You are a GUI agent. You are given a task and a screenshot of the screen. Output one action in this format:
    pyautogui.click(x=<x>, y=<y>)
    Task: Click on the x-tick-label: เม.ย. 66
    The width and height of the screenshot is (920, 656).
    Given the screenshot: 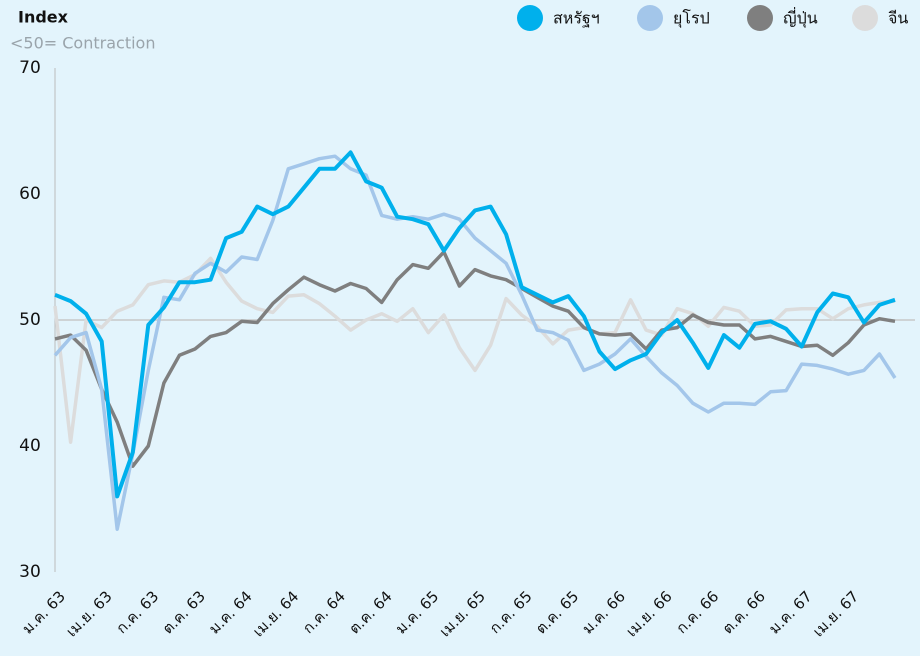 What is the action you would take?
    pyautogui.click(x=649, y=613)
    